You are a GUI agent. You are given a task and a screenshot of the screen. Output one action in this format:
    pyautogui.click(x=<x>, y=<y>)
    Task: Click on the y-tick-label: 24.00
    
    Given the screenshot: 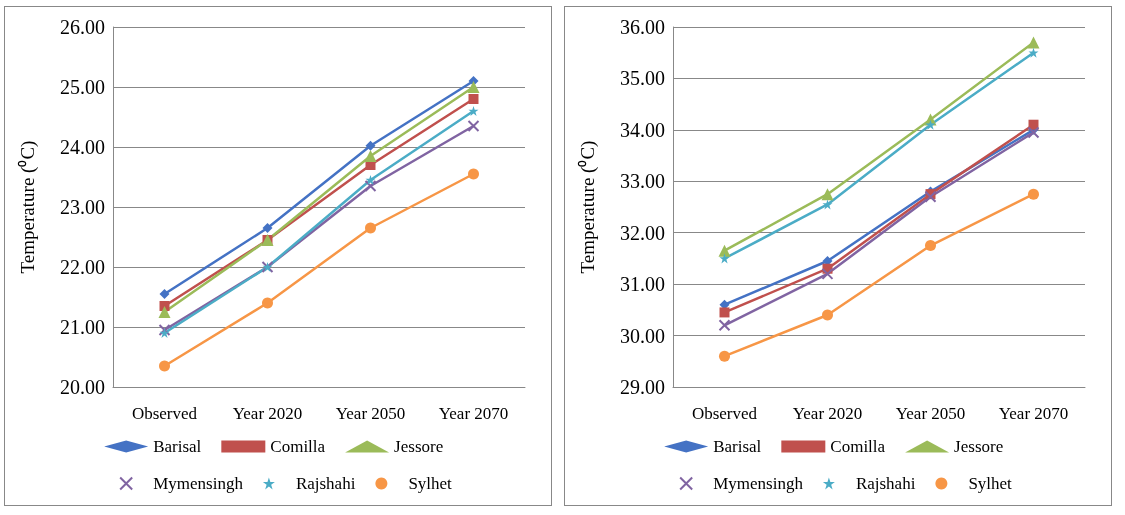 What is the action you would take?
    pyautogui.click(x=82, y=147)
    